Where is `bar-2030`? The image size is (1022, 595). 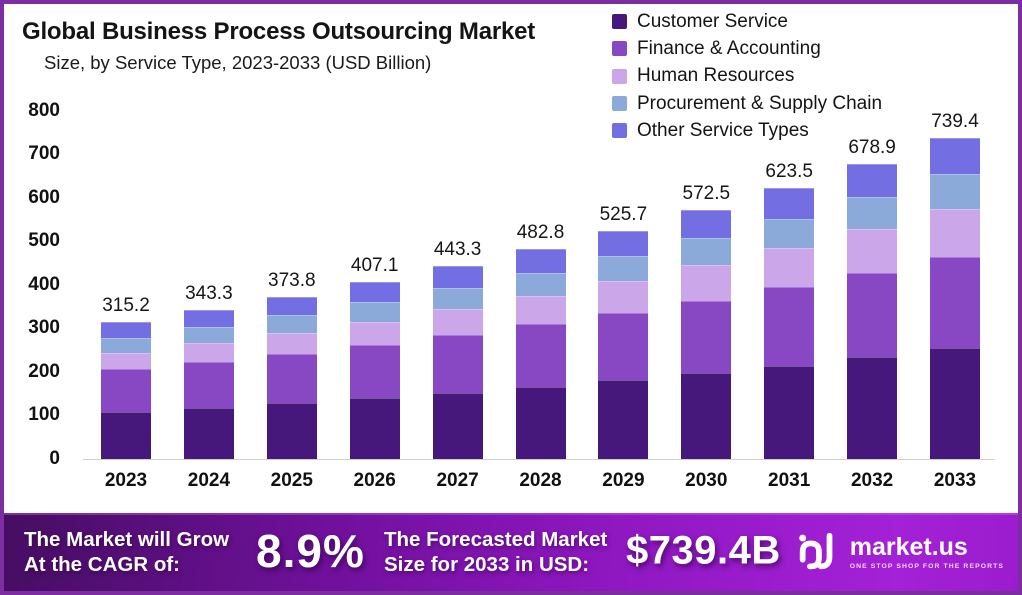
bar-2030 is located at coordinates (706, 334).